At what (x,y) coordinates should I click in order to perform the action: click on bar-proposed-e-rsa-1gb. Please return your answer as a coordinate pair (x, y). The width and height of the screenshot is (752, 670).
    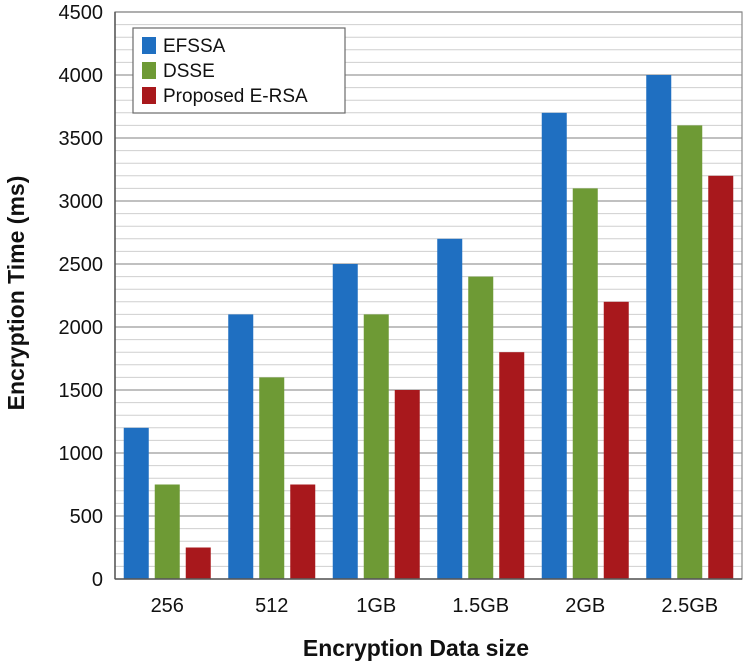
    Looking at the image, I should click on (407, 484).